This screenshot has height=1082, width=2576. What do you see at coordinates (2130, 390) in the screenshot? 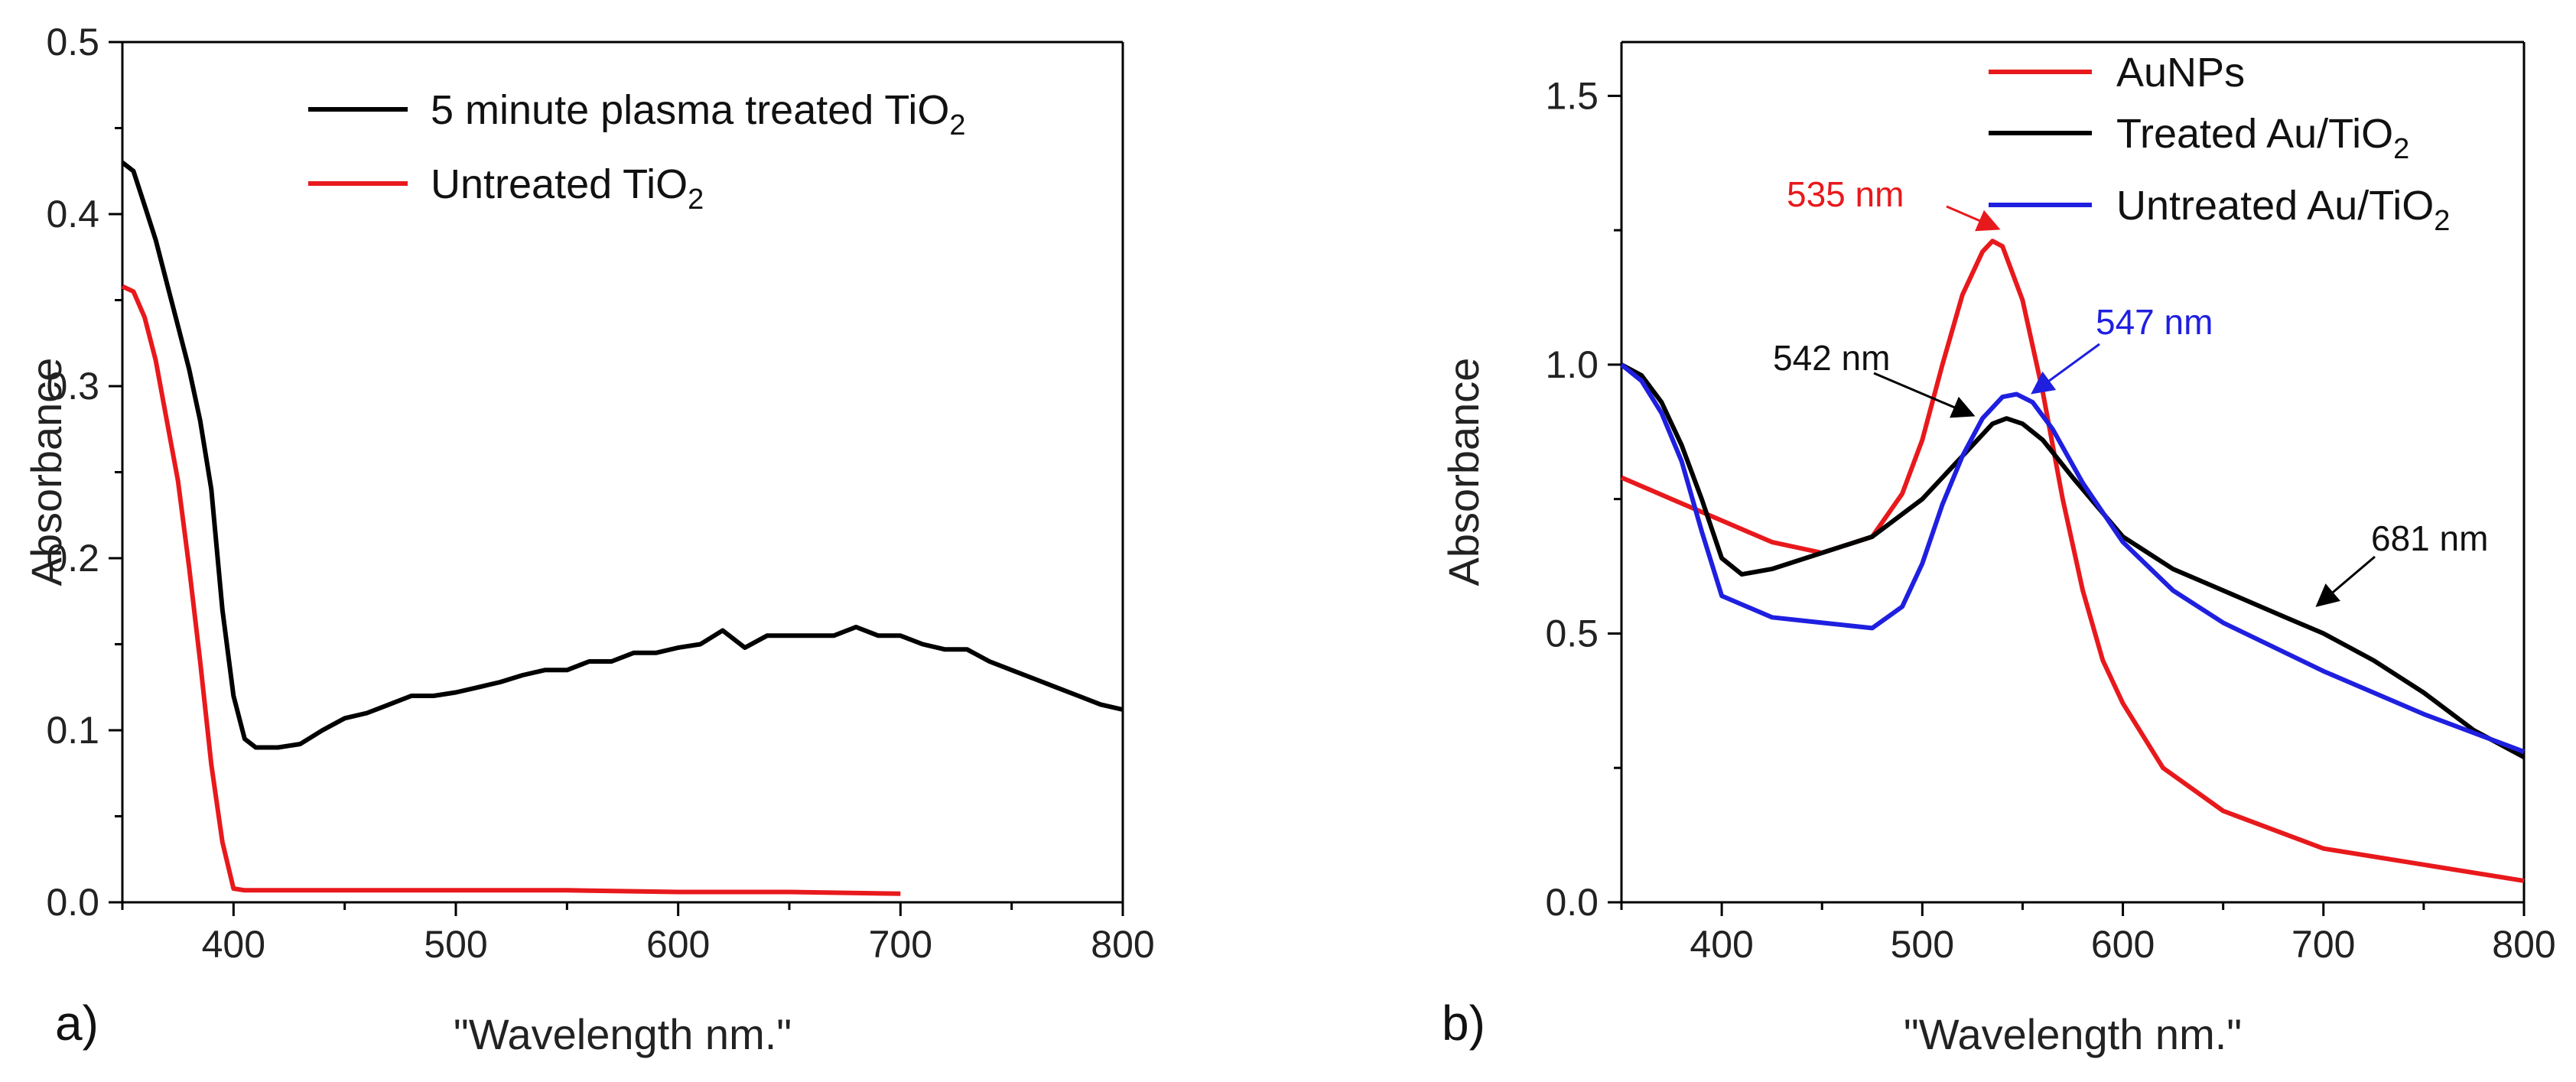
I see `panel-b-annotations: 535 nm 542 nm 547 nm 681 nm` at bounding box center [2130, 390].